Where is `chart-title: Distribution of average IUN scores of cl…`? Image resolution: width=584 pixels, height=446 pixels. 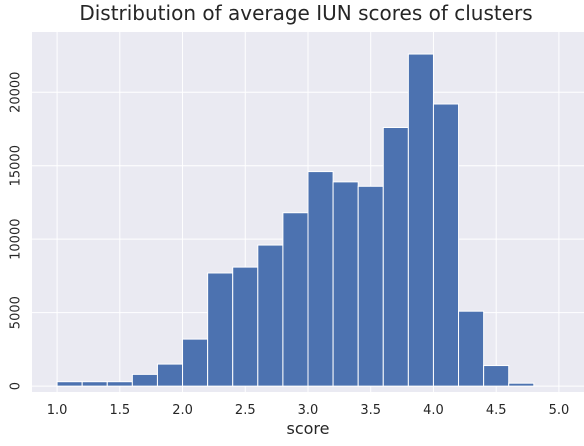 chart-title: Distribution of average IUN scores of cl… is located at coordinates (305, 13).